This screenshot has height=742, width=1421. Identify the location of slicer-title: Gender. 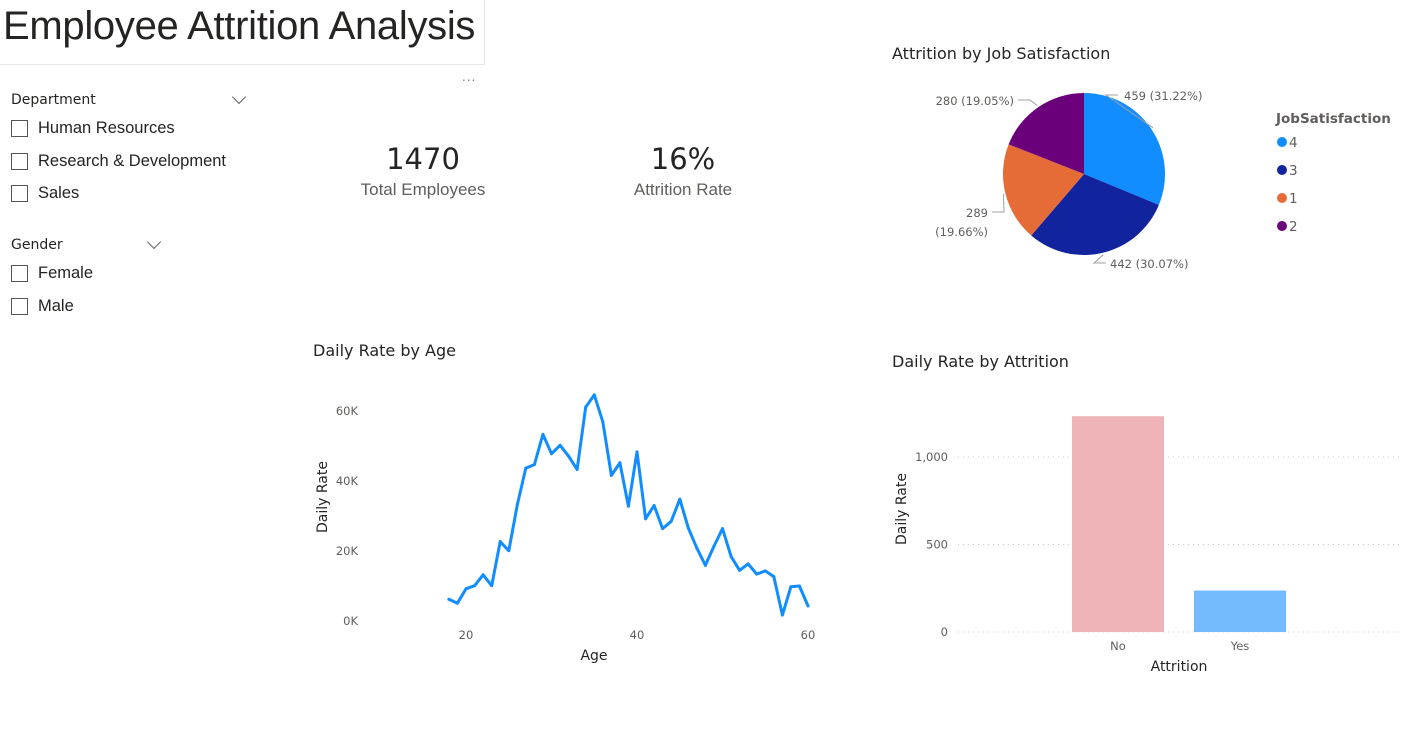
(37, 245).